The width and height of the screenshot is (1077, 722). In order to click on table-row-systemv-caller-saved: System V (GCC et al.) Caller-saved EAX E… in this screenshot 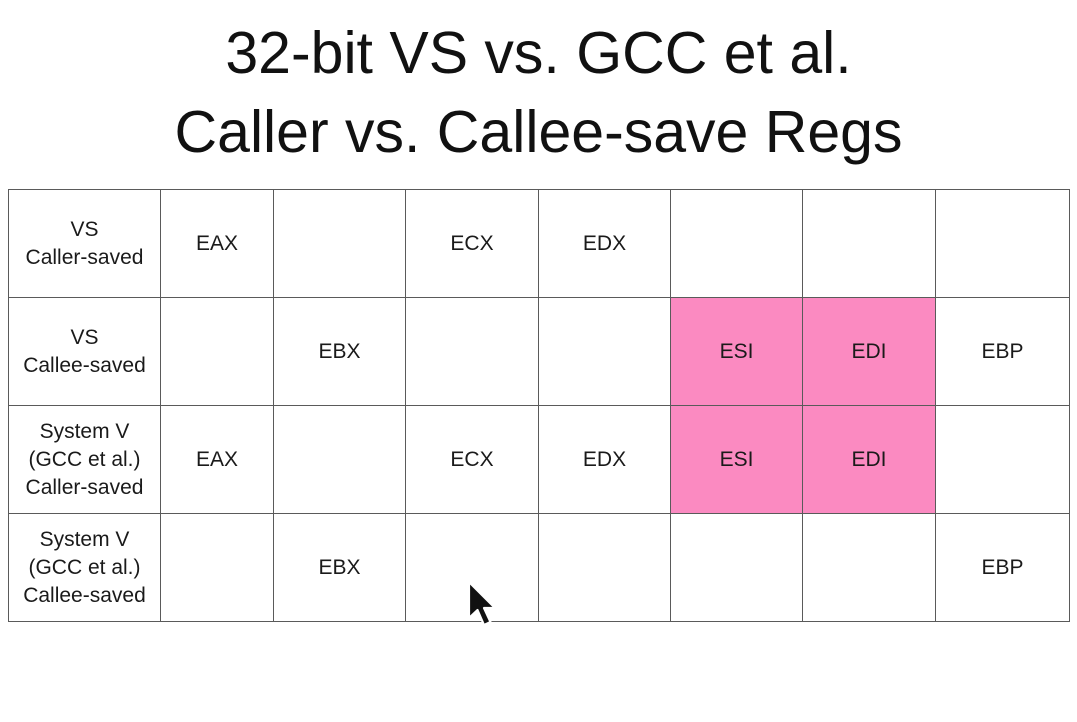, I will do `click(539, 459)`.